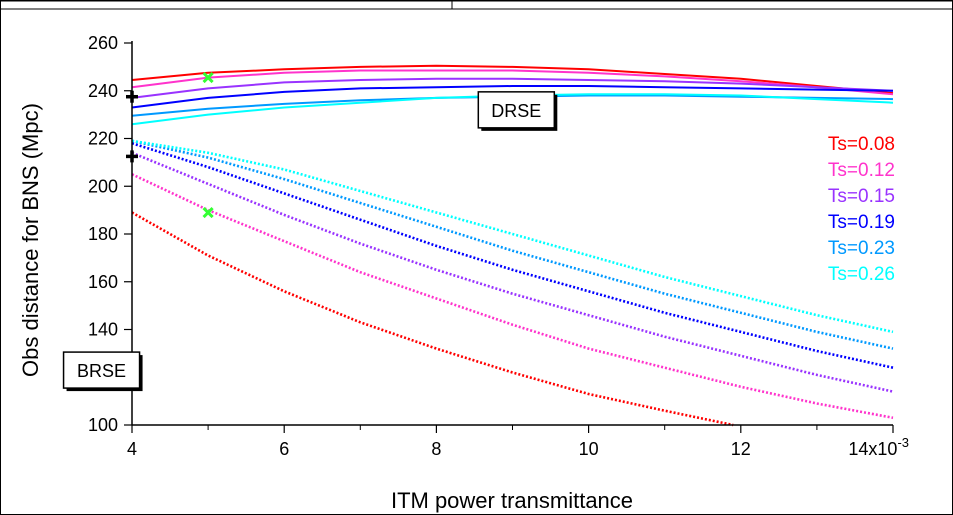  Describe the element at coordinates (284, 449) in the screenshot. I see `x-tick-label: 6` at that location.